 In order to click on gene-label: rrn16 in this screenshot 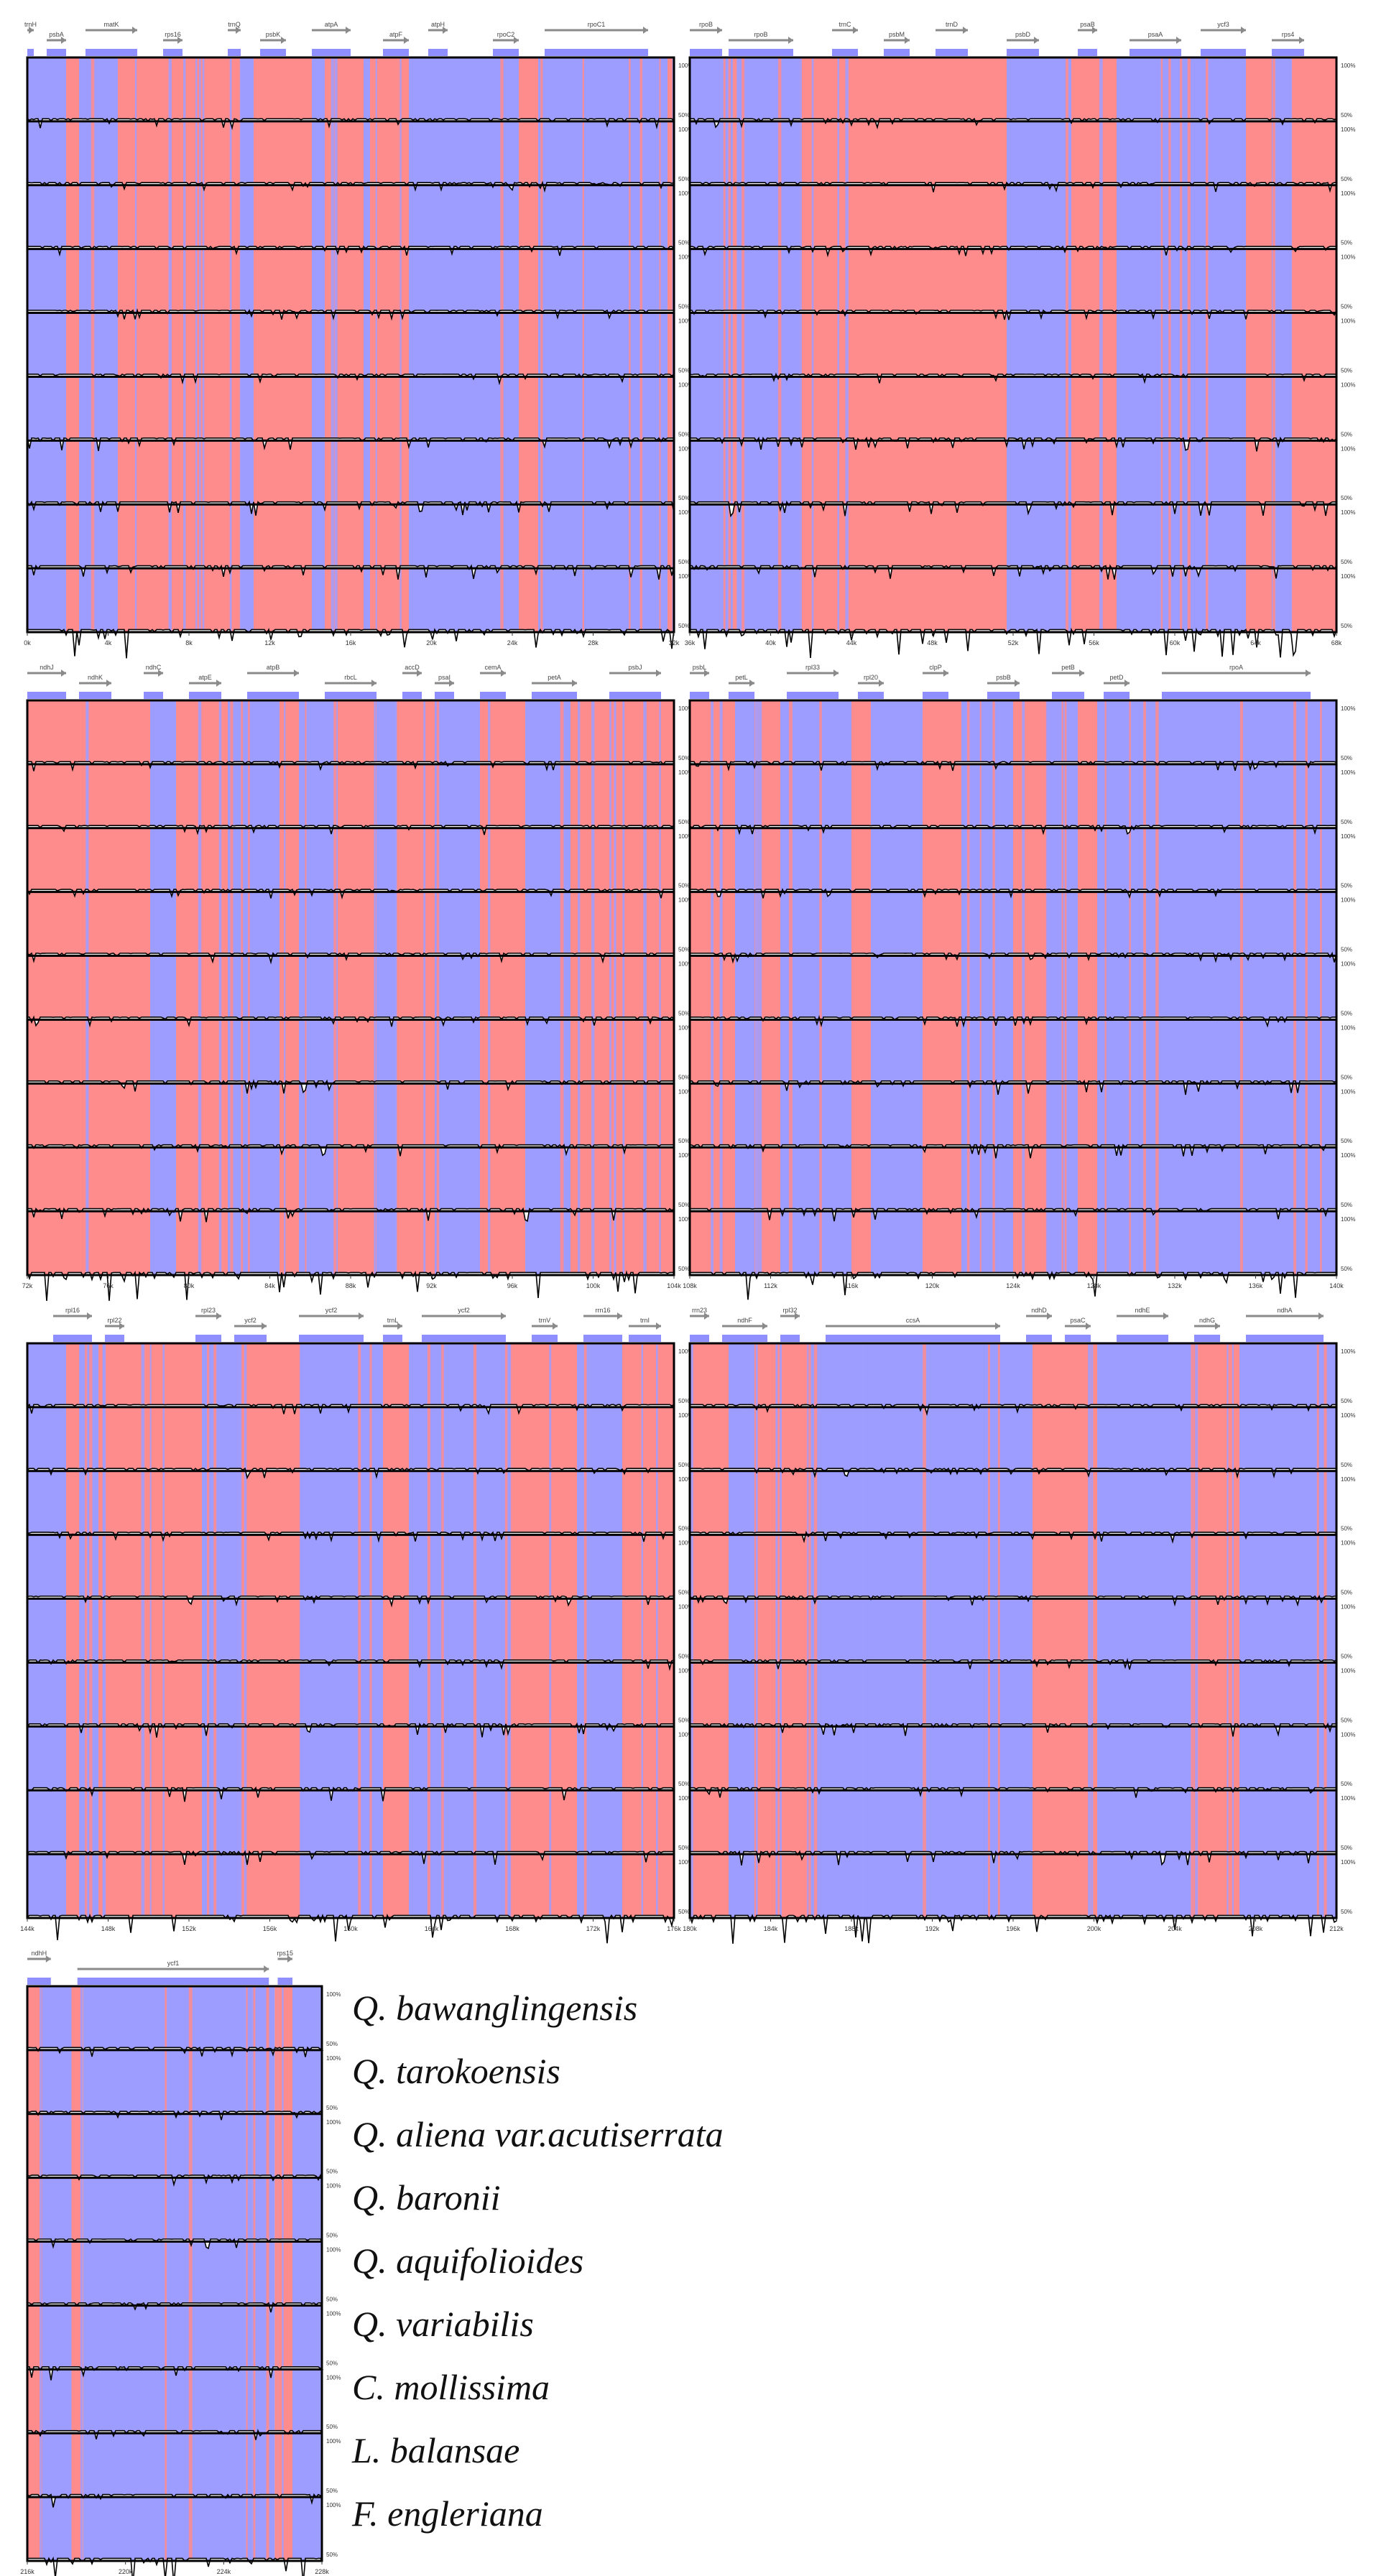, I will do `click(602, 1310)`.